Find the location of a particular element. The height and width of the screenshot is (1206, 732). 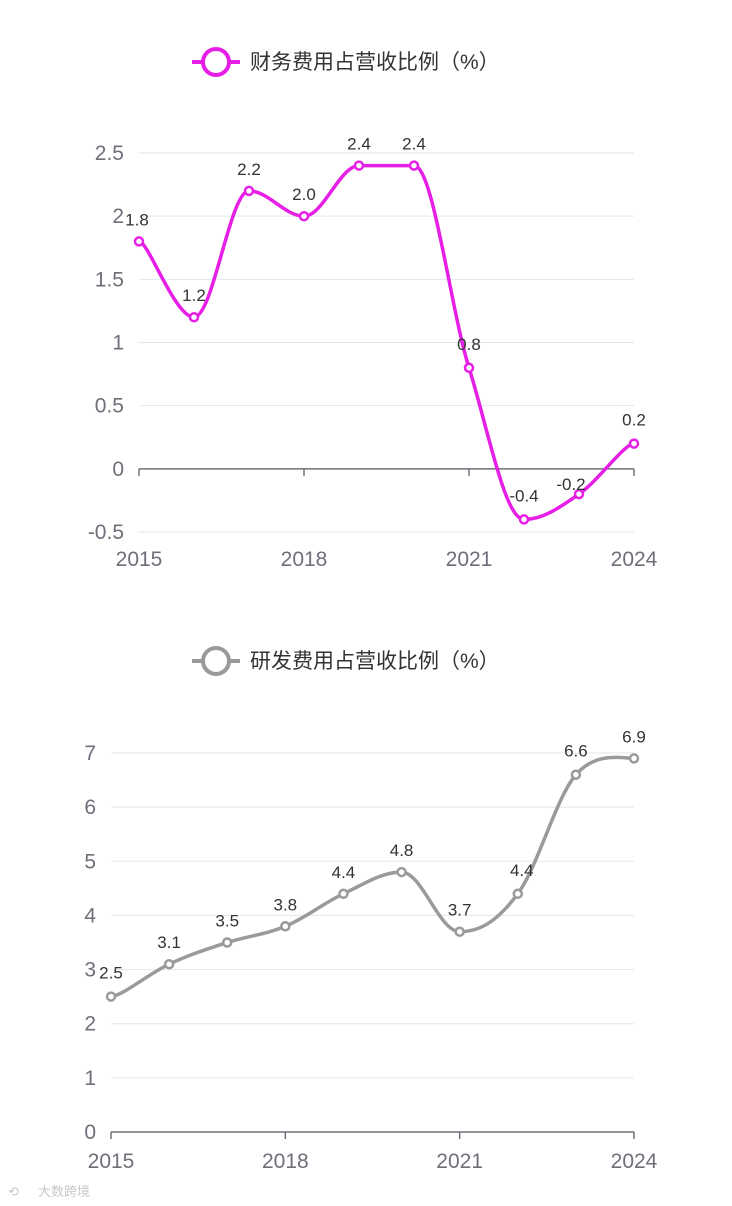

data-label: 3.8 is located at coordinates (286, 904).